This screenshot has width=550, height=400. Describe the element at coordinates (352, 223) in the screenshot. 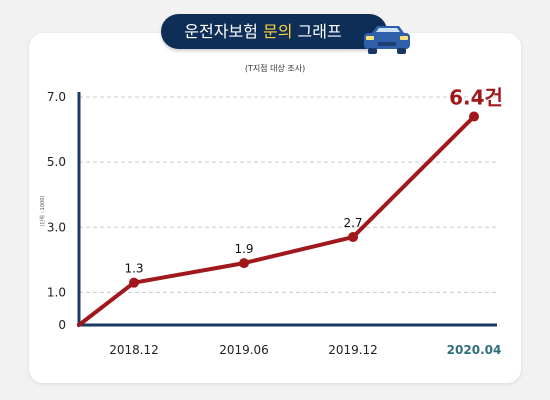

I see `data-label: 2.7` at that location.